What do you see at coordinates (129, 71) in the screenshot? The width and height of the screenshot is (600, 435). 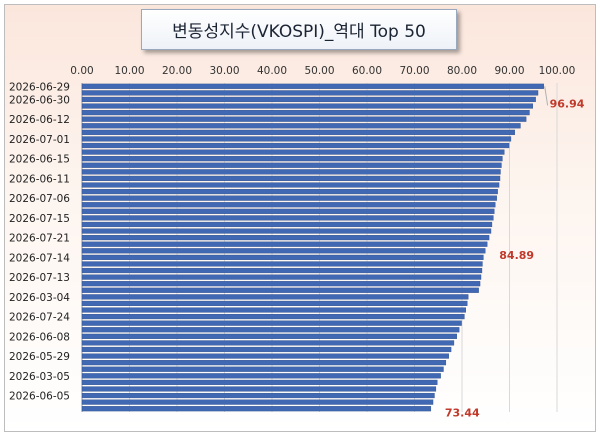 I see `x-tick-label: 10.00` at bounding box center [129, 71].